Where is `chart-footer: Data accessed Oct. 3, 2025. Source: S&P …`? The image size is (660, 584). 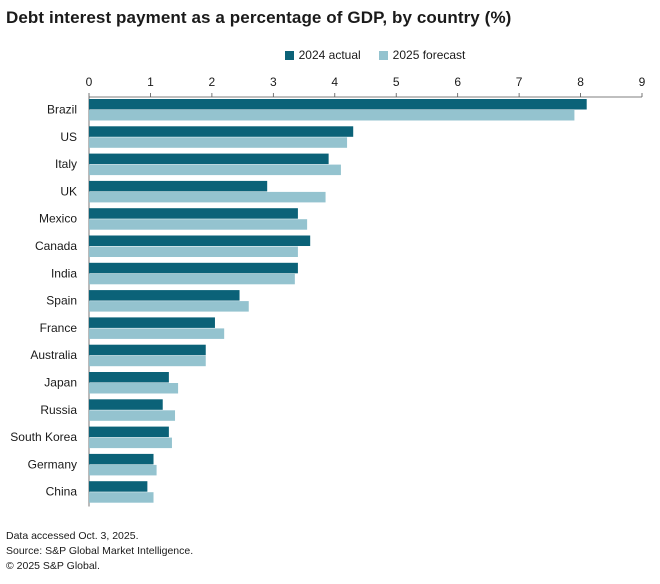
chart-footer: Data accessed Oct. 3, 2025. Source: S&P … is located at coordinates (99, 551).